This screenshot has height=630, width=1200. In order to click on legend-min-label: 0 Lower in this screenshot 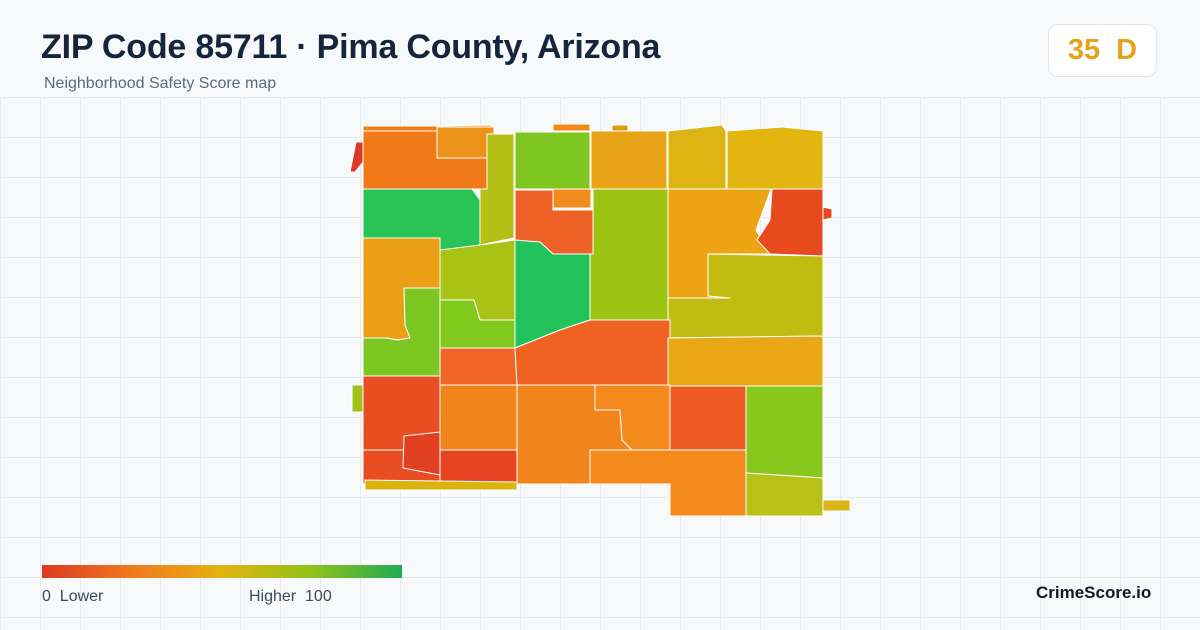, I will do `click(72, 597)`.